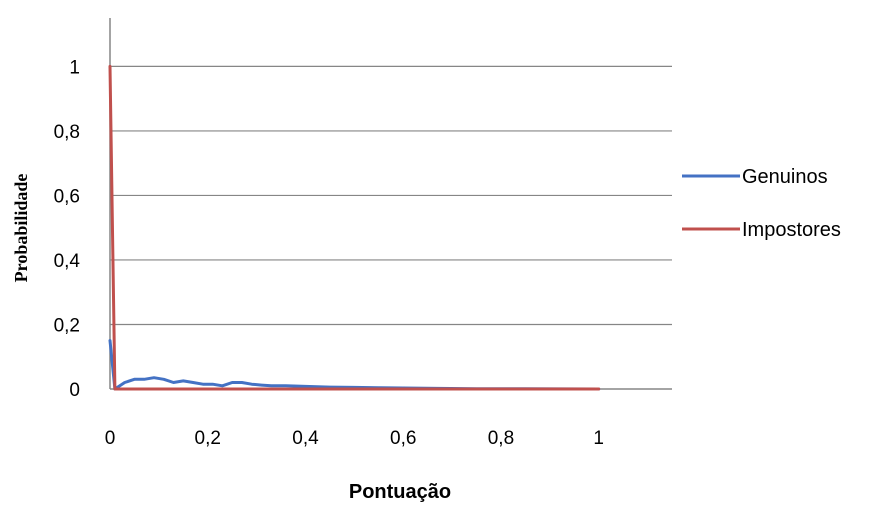 This screenshot has height=505, width=877. I want to click on x-axis-label: Pontuação, so click(400, 492).